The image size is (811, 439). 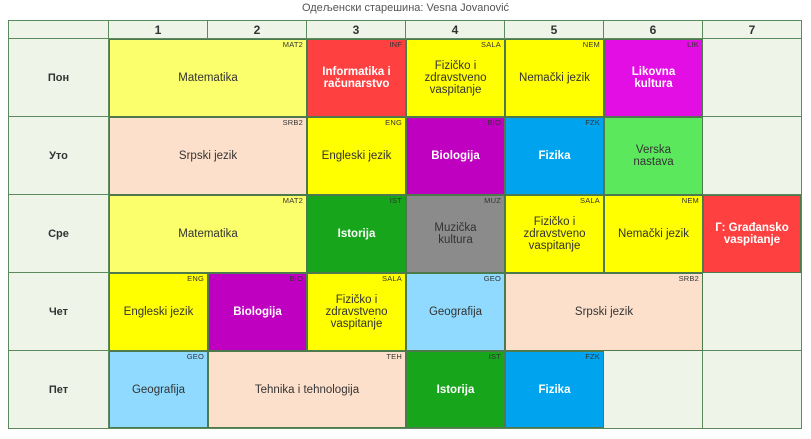 I want to click on lesson-code: LIK, so click(x=693, y=44).